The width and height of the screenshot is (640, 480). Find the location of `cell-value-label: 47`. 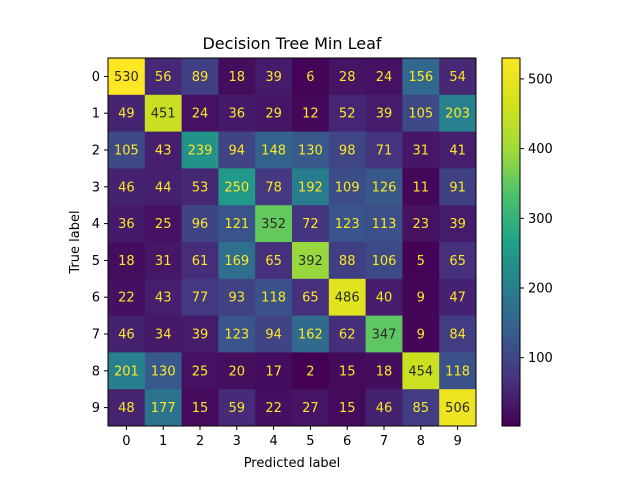

cell-value-label: 47 is located at coordinates (457, 298).